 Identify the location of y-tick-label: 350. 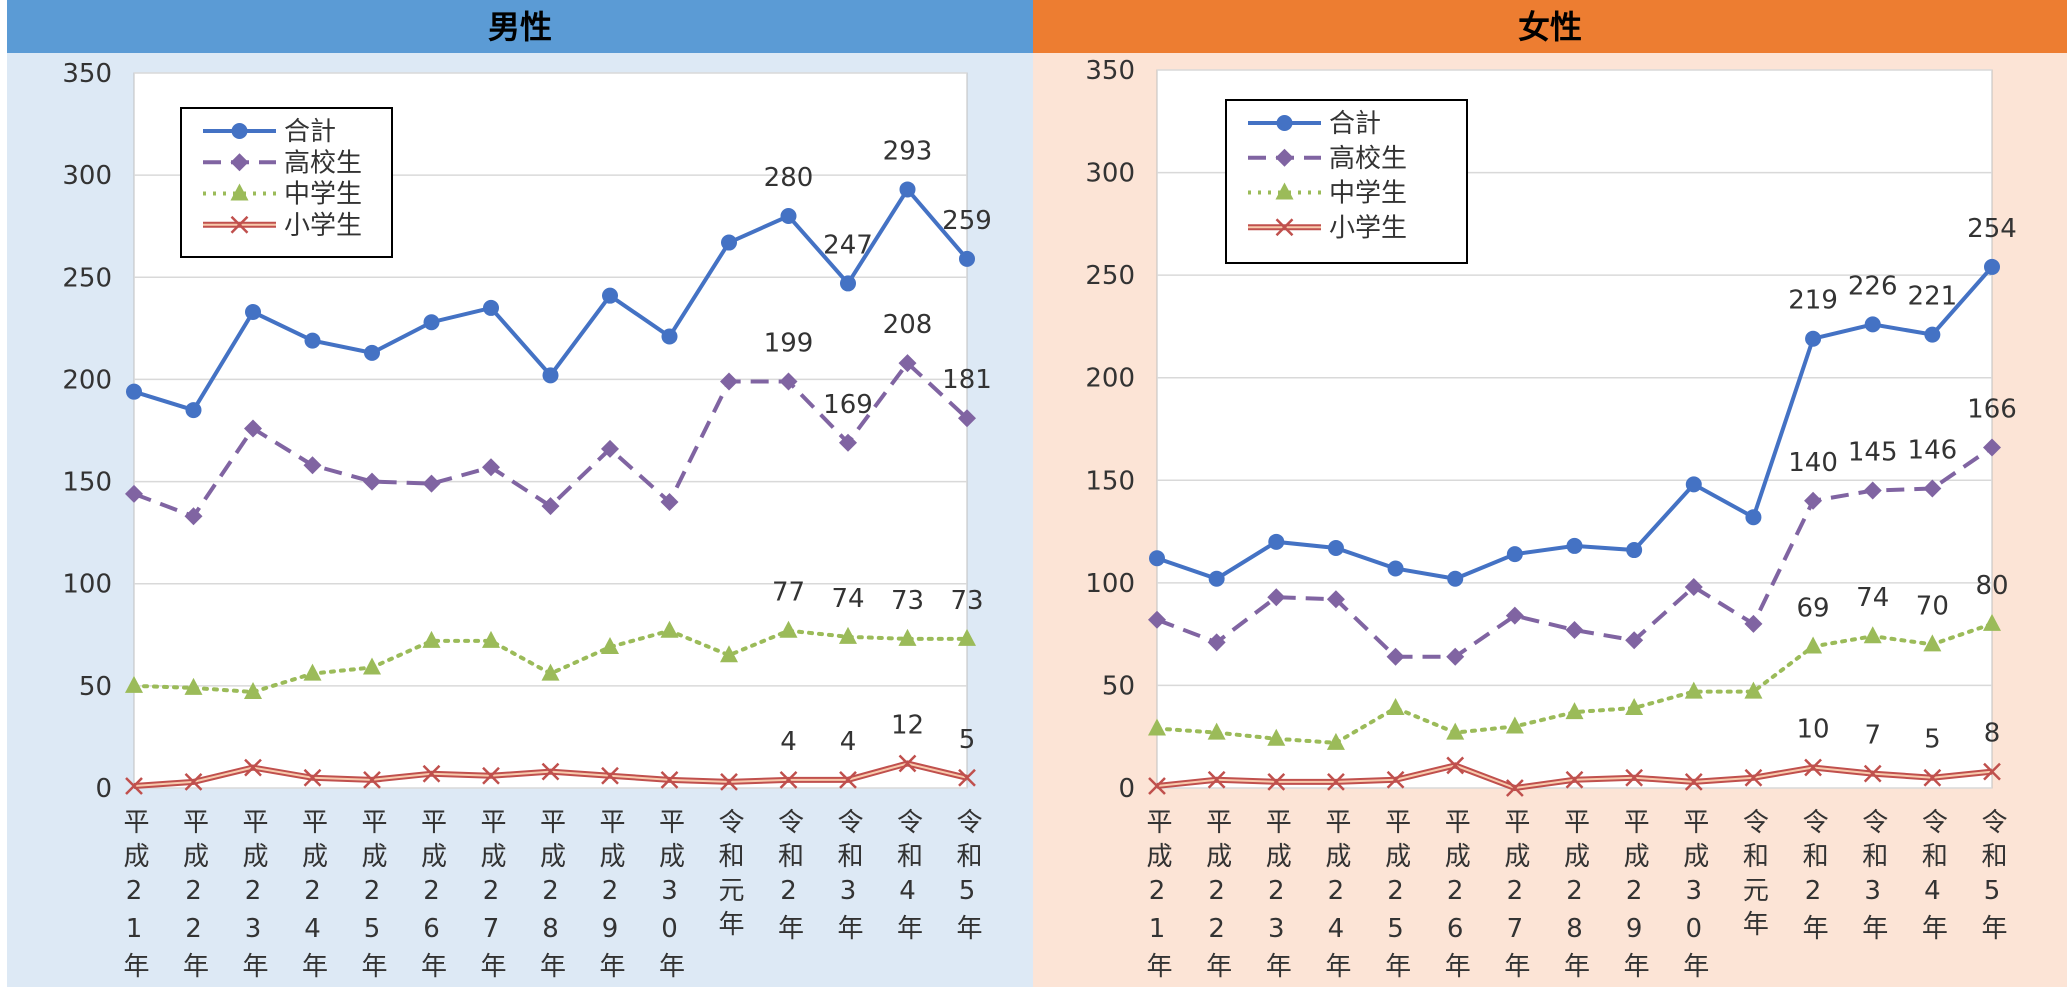
(87, 74).